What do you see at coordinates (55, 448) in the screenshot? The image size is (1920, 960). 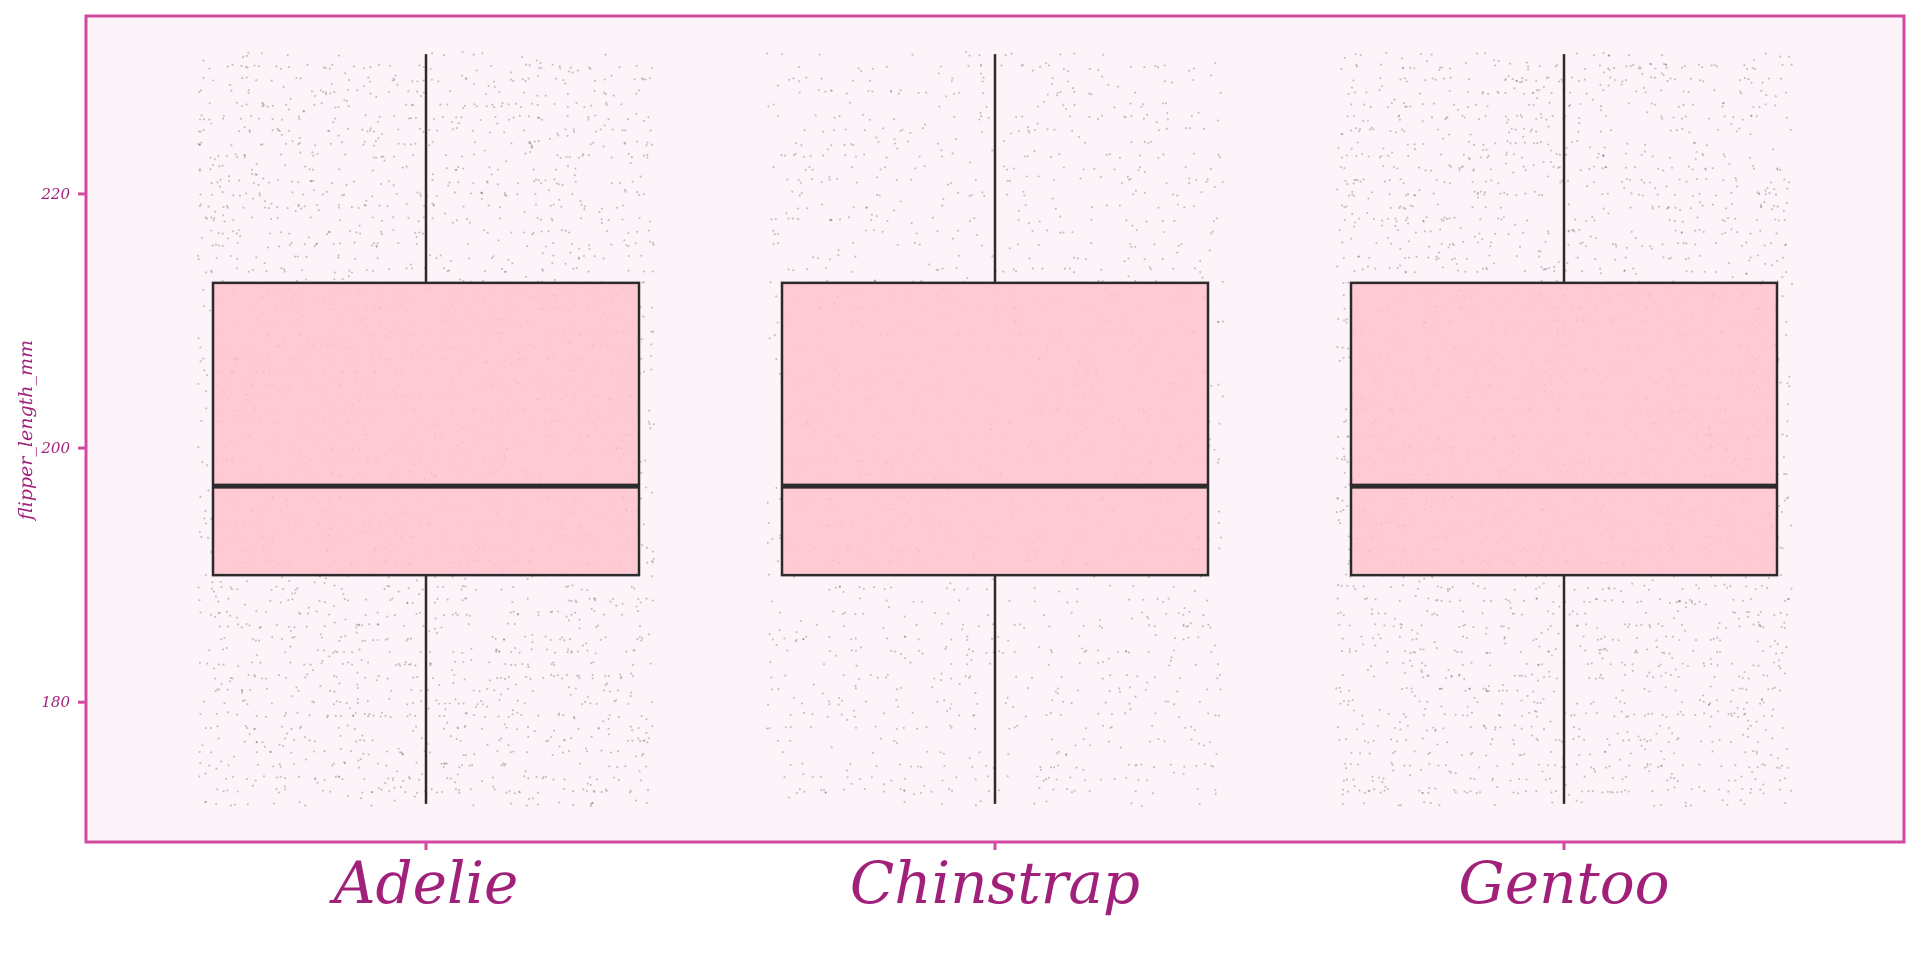 I see `y-tick-label-200: 200` at bounding box center [55, 448].